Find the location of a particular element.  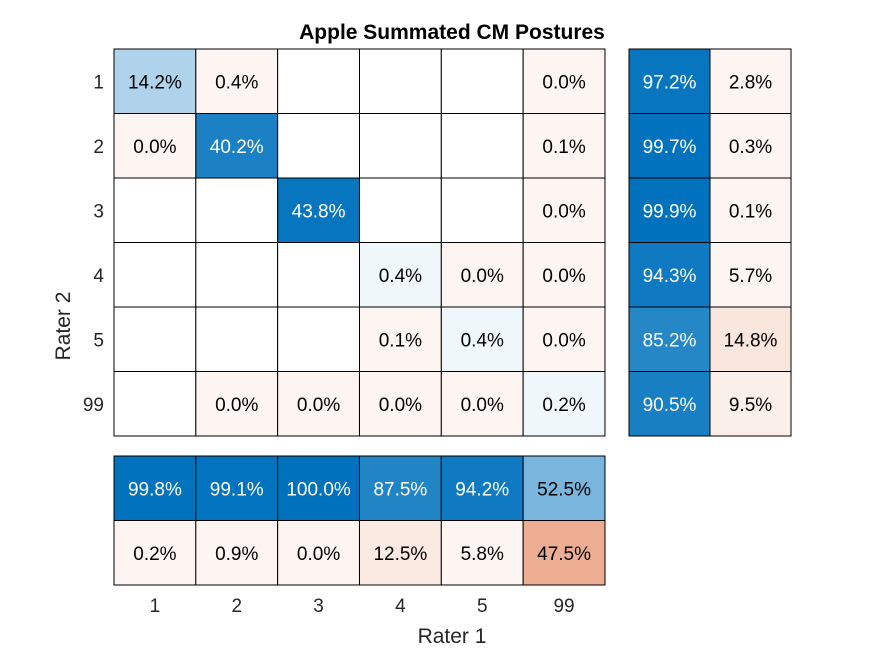

column-summary-cell-c2-incorrect-label: 0.9% is located at coordinates (236, 554).